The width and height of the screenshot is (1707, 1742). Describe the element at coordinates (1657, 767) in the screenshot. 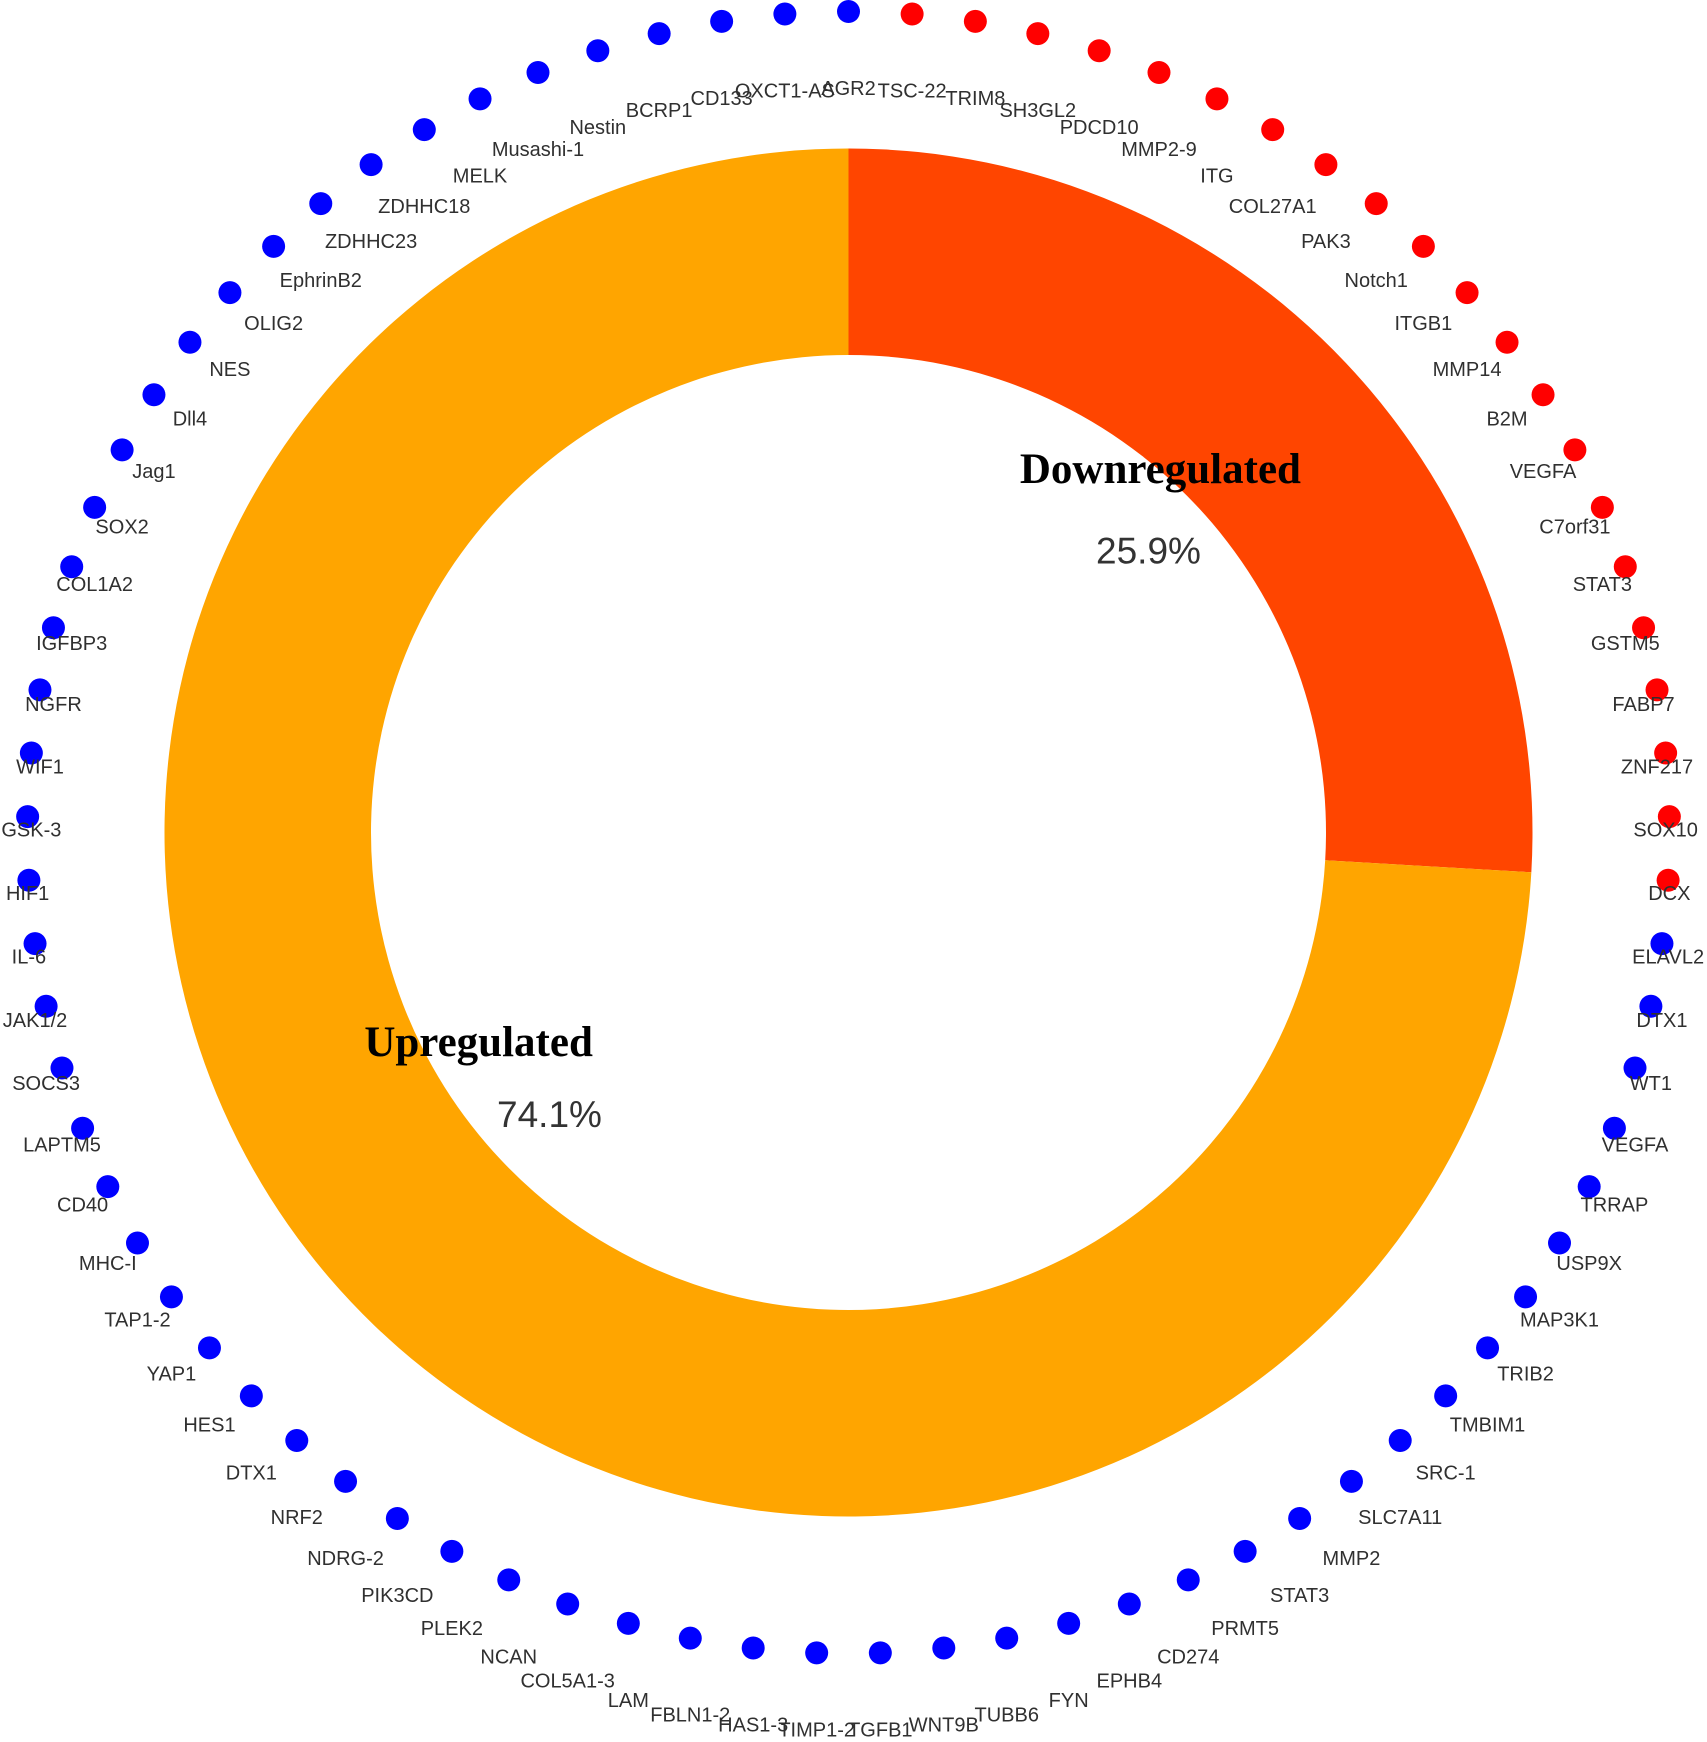

I see `svg-text: ZNF217` at that location.